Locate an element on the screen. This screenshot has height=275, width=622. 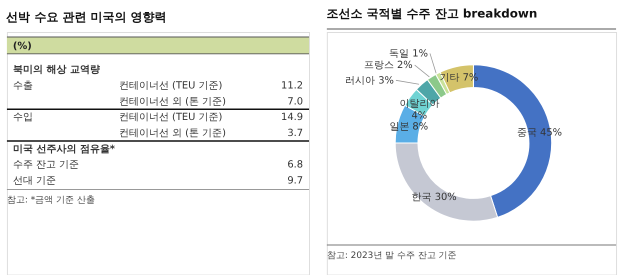
data-label: 3.7 is located at coordinates (295, 134).